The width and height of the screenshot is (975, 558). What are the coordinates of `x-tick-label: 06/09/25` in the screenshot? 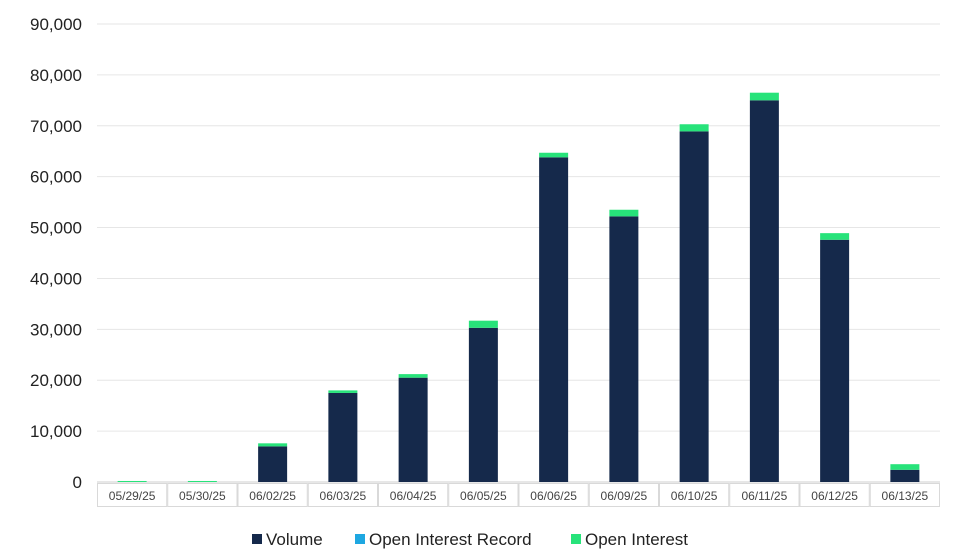 It's located at (624, 496).